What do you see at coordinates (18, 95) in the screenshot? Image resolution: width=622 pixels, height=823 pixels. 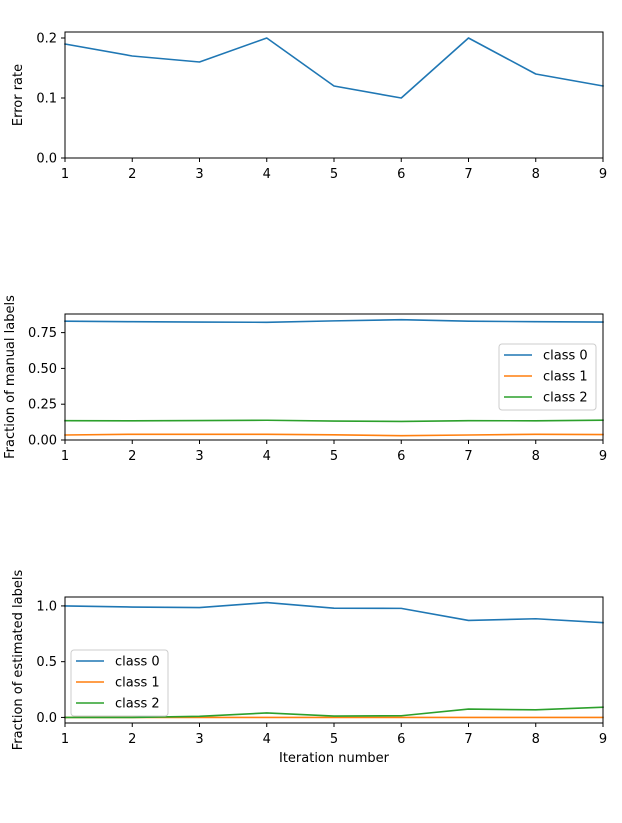 I see `y-axis-label: Error rate` at bounding box center [18, 95].